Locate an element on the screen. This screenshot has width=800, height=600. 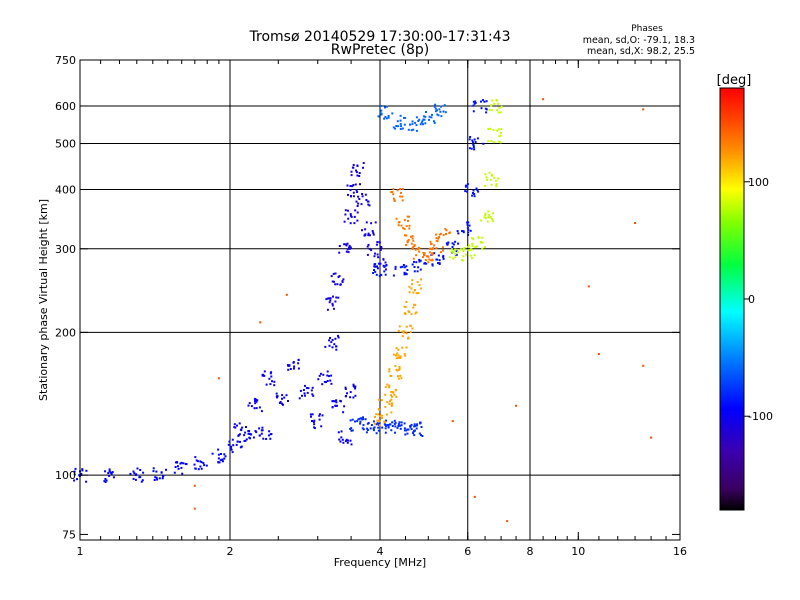
y-tick-label: 300 is located at coordinates (65, 249).